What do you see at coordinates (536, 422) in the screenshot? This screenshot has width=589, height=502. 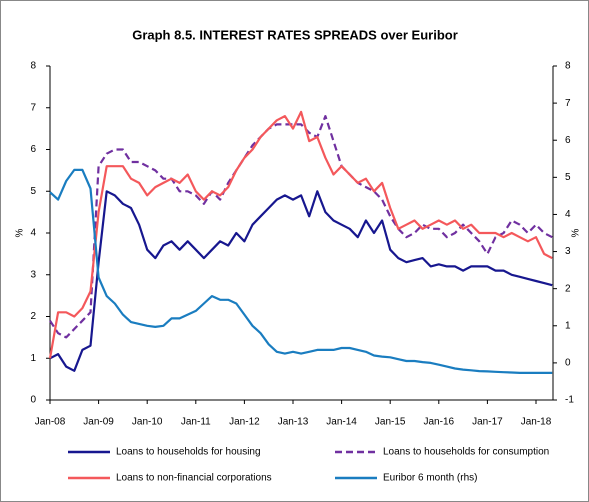 I see `x-tick-label: Jan-18` at bounding box center [536, 422].